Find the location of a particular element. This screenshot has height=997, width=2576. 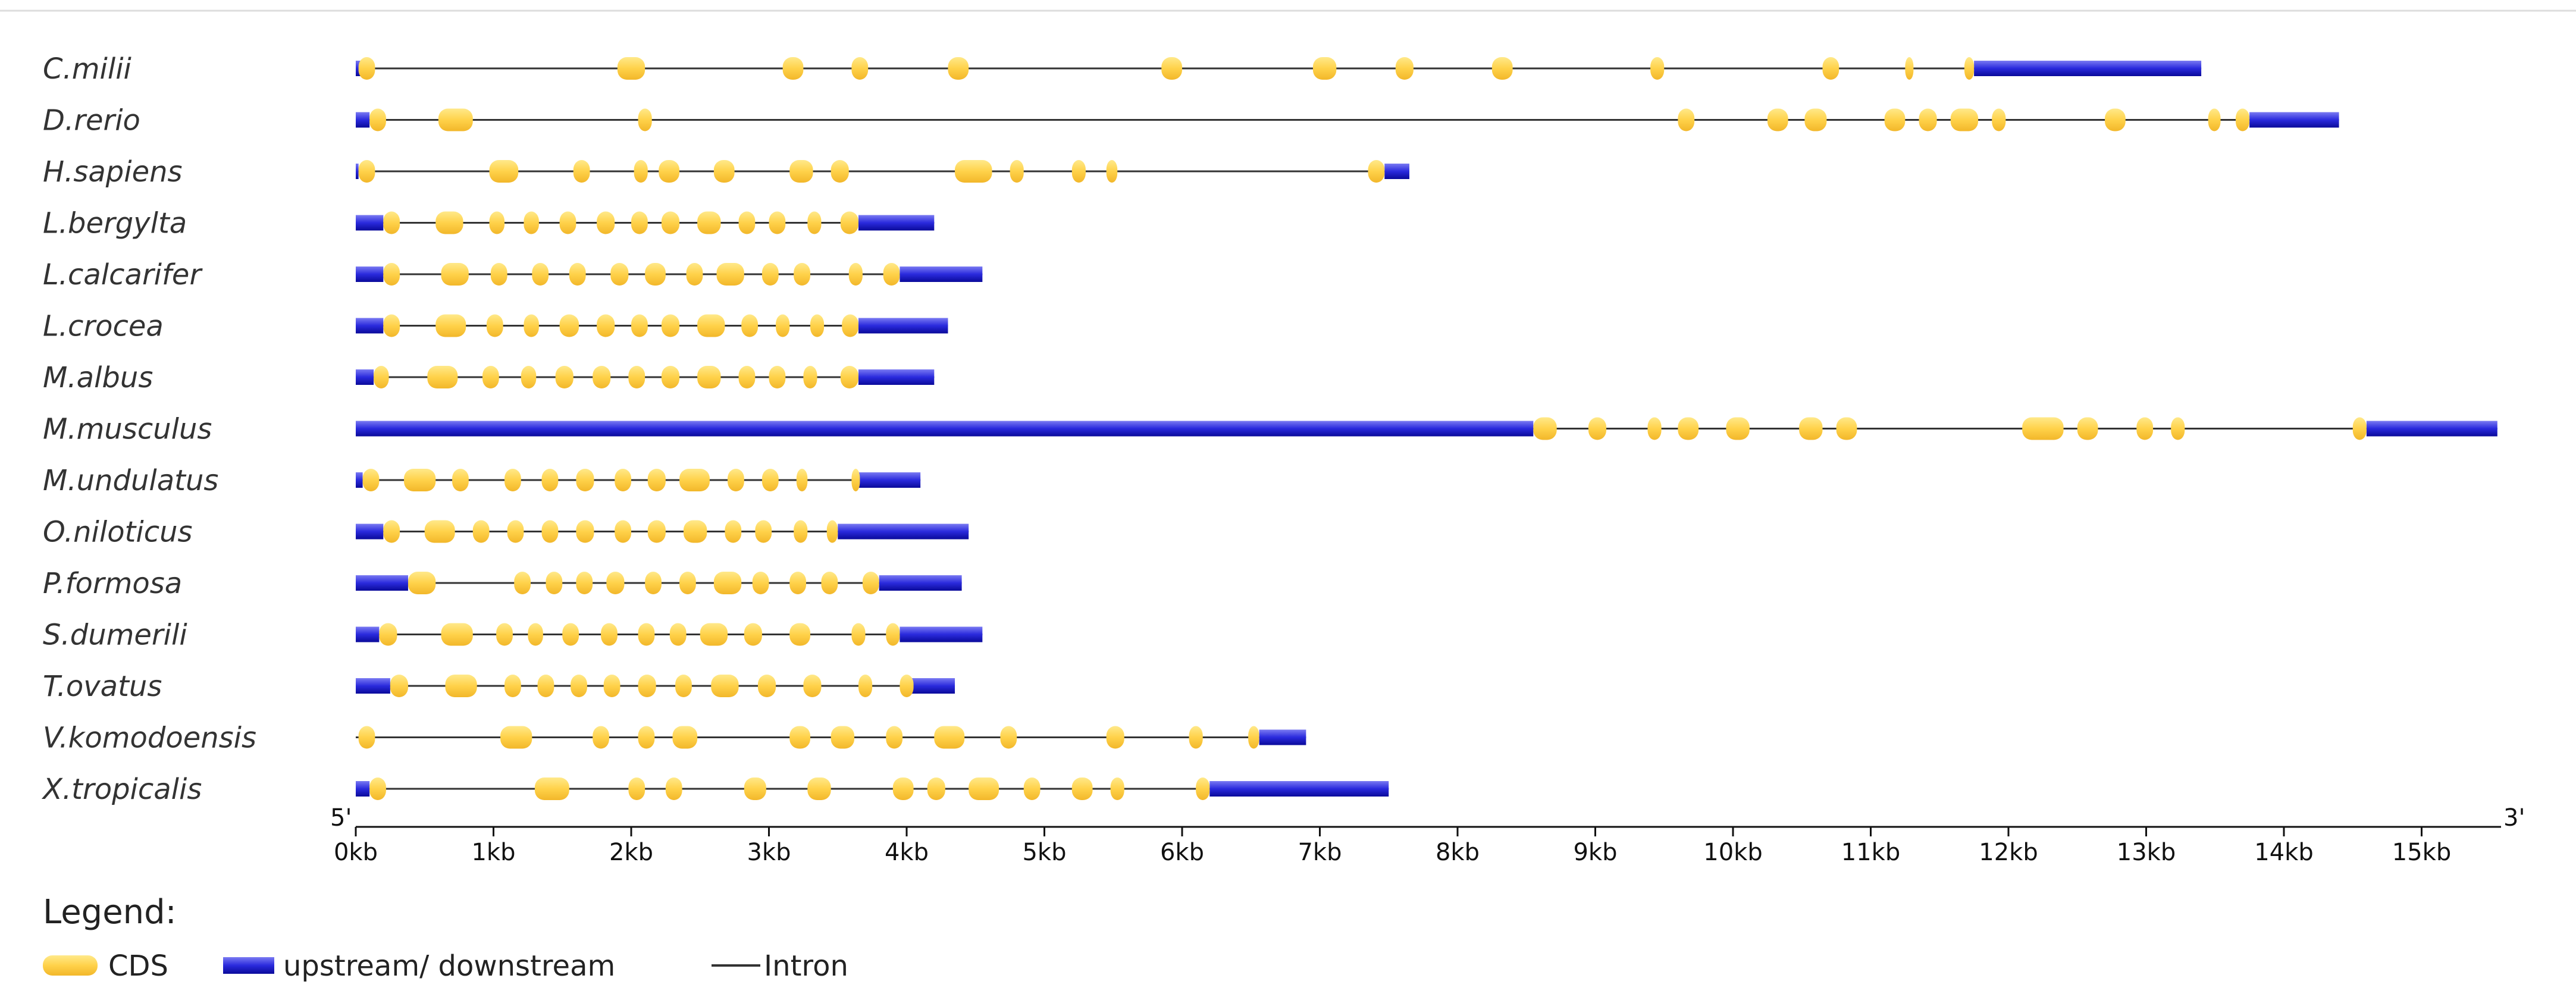

species-label: M.undulatus is located at coordinates (130, 480).